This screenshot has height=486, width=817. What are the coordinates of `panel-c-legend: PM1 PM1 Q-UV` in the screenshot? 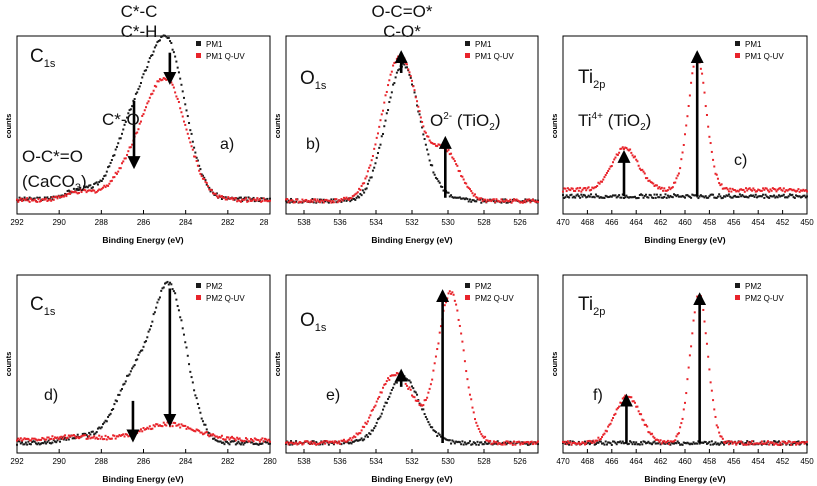 It's located at (759, 50).